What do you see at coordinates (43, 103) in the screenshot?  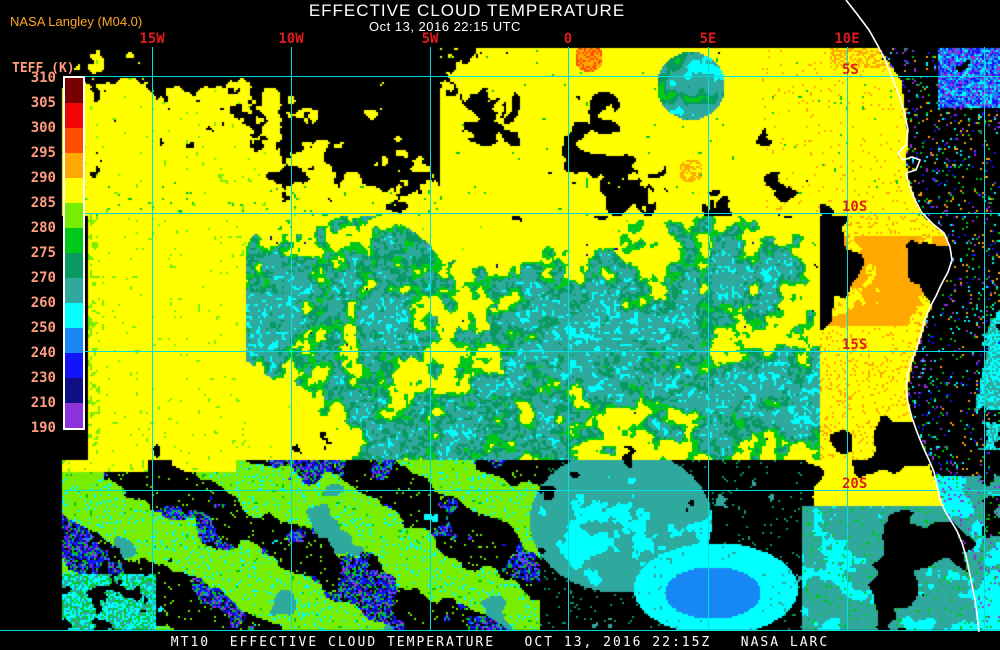 I see `colorbar-tick-label: 305` at bounding box center [43, 103].